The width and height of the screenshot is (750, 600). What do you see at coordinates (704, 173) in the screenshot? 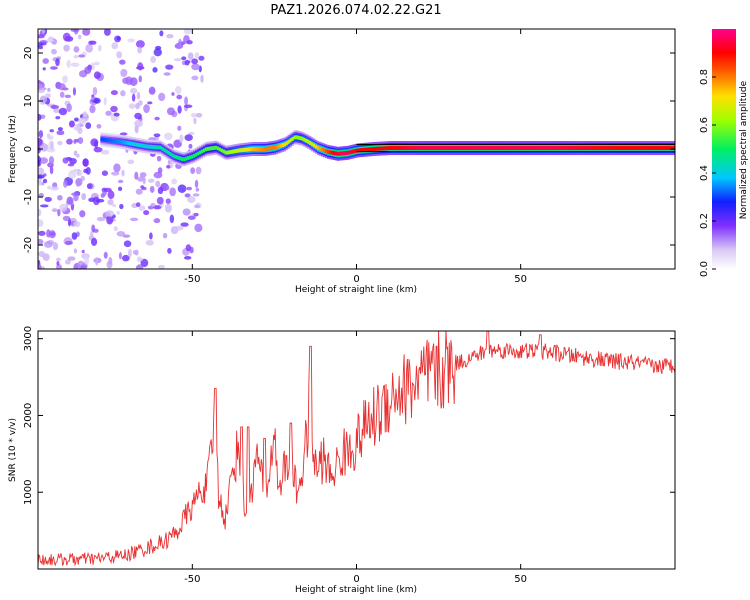
I see `colorbar-tick-label: 0.4` at bounding box center [704, 173].